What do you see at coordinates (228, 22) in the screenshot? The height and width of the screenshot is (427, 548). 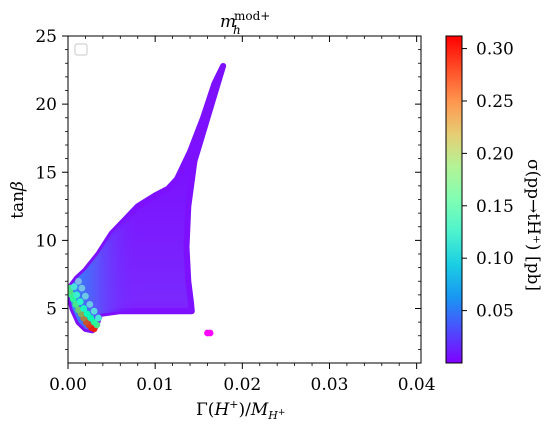 I see `svg-text: m` at bounding box center [228, 22].